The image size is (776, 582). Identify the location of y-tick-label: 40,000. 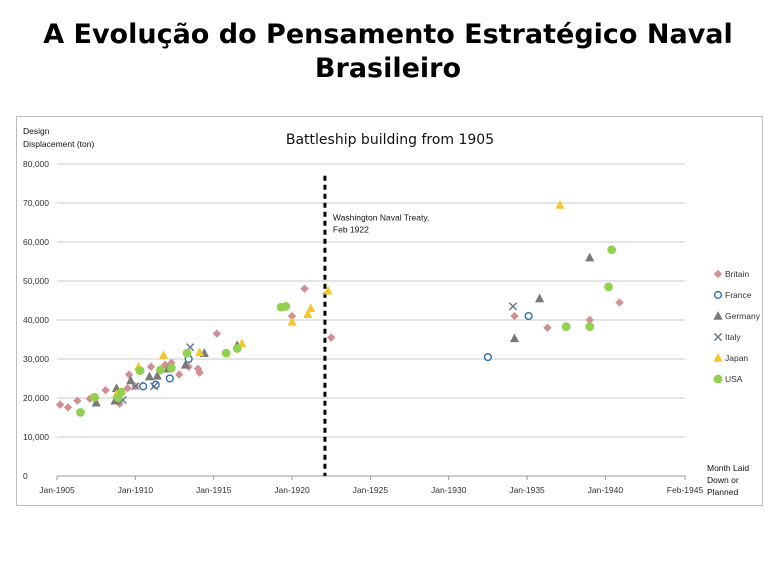
(36, 320).